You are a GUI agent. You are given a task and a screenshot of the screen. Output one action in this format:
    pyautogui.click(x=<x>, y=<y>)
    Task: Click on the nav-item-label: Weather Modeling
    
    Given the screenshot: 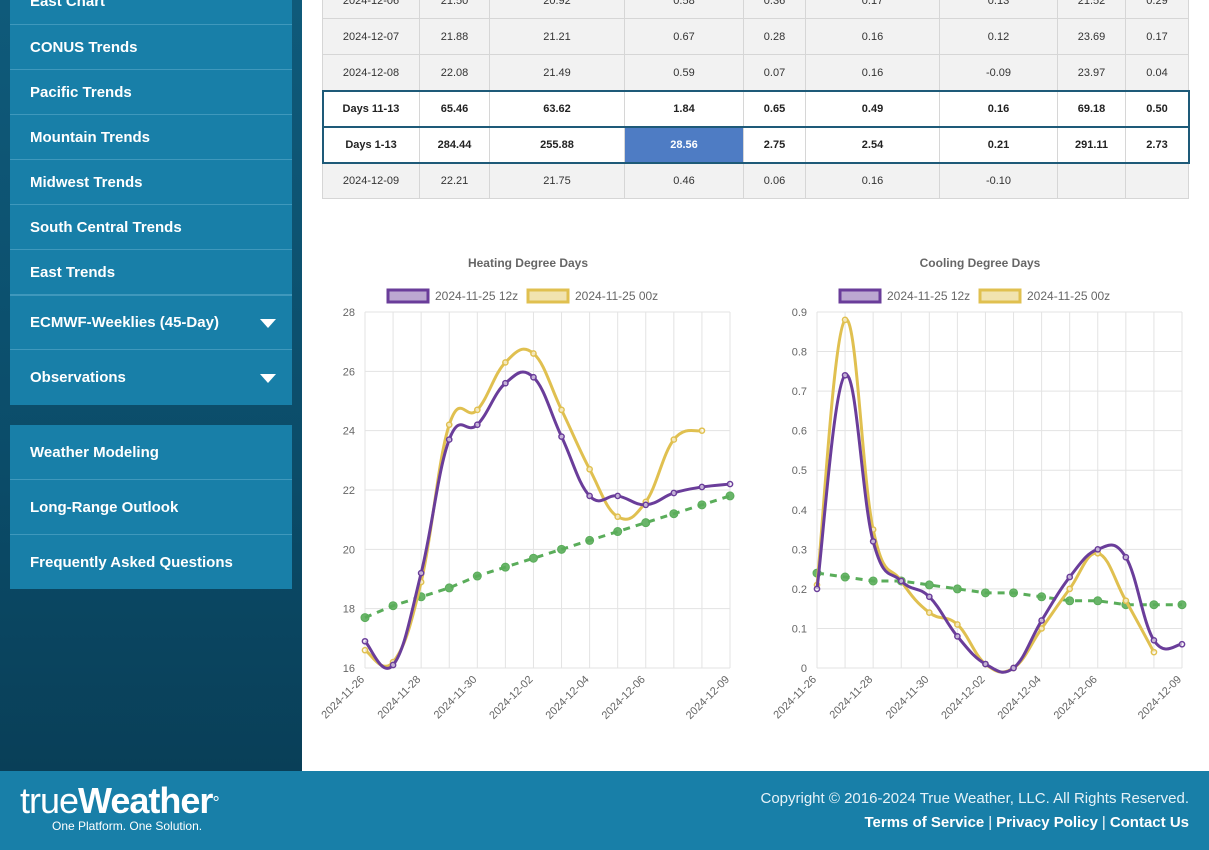 What is the action you would take?
    pyautogui.click(x=94, y=452)
    